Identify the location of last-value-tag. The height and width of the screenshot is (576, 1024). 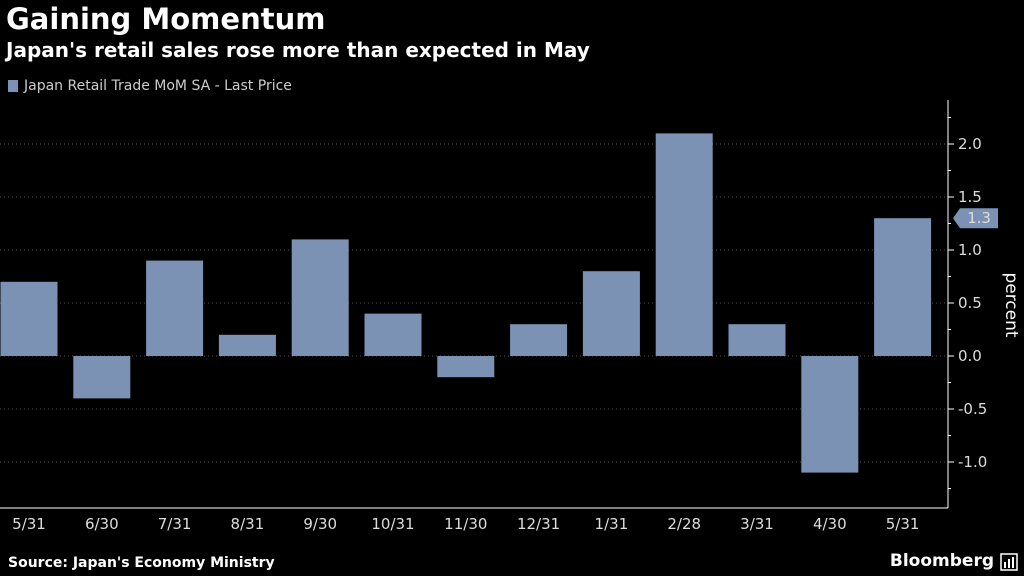
(975, 218).